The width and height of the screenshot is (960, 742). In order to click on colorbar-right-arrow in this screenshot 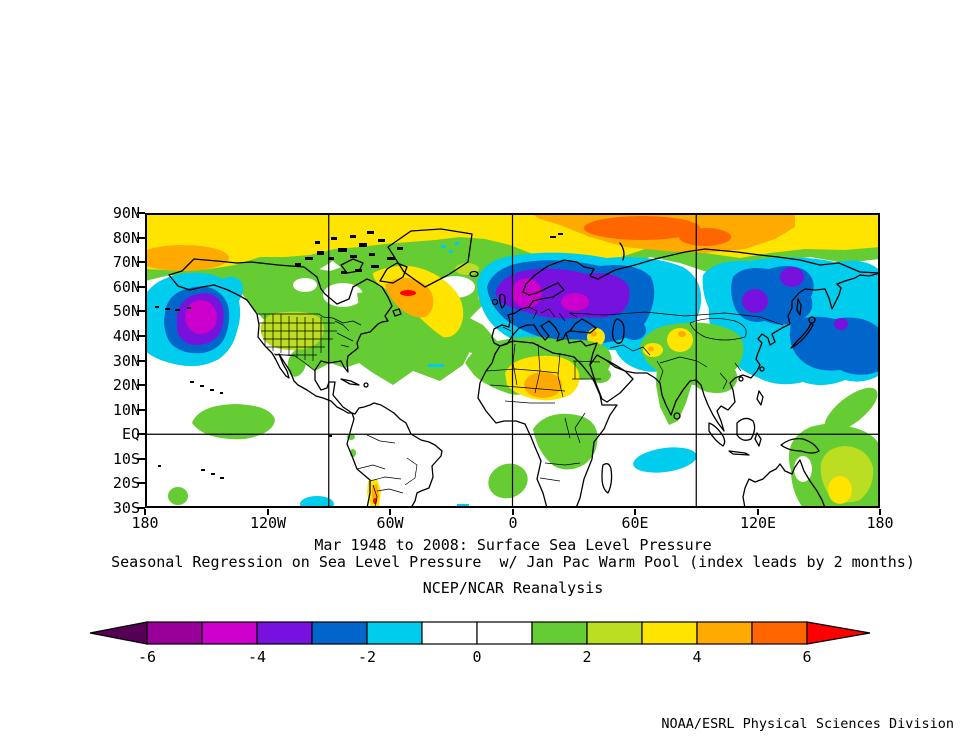, I will do `click(838, 633)`.